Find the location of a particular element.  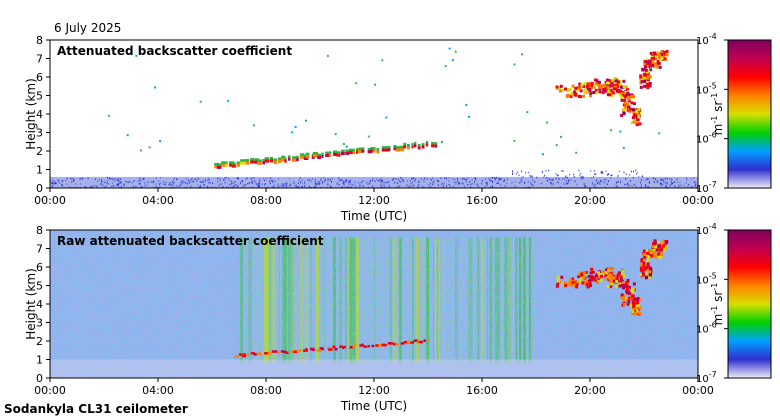

x-tick-label: 12:00 is located at coordinates (374, 390).